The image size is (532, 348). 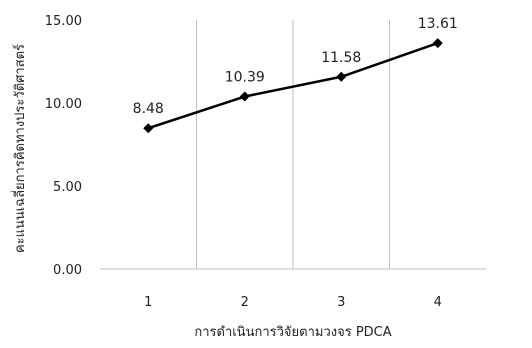 What do you see at coordinates (292, 332) in the screenshot?
I see `x-axis-title: การดำเนินการวิจัยตามวงจร PDCA` at bounding box center [292, 332].